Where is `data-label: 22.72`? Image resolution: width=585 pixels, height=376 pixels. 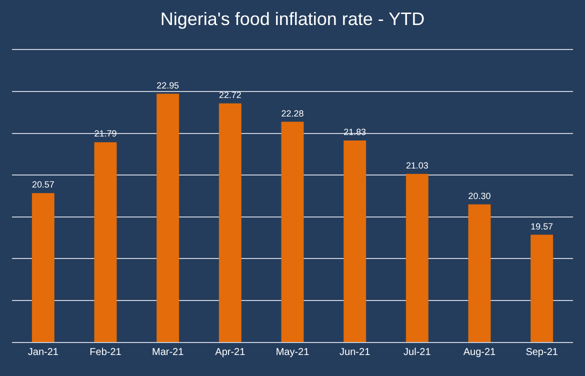 data-label: 22.72 is located at coordinates (230, 95).